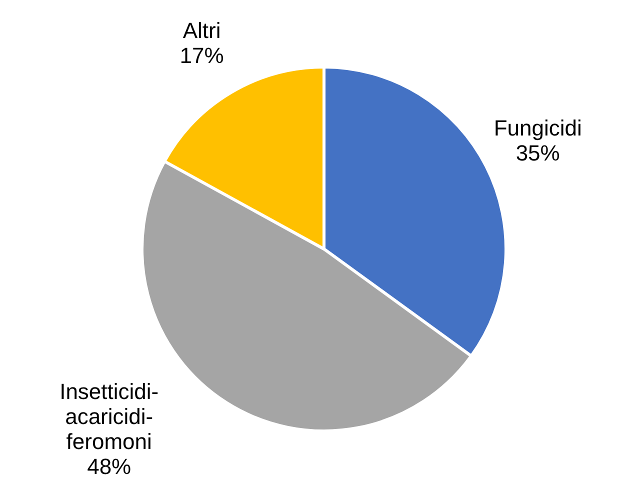 This screenshot has height=490, width=641. What do you see at coordinates (201, 29) in the screenshot?
I see `slice-label: Altri` at bounding box center [201, 29].